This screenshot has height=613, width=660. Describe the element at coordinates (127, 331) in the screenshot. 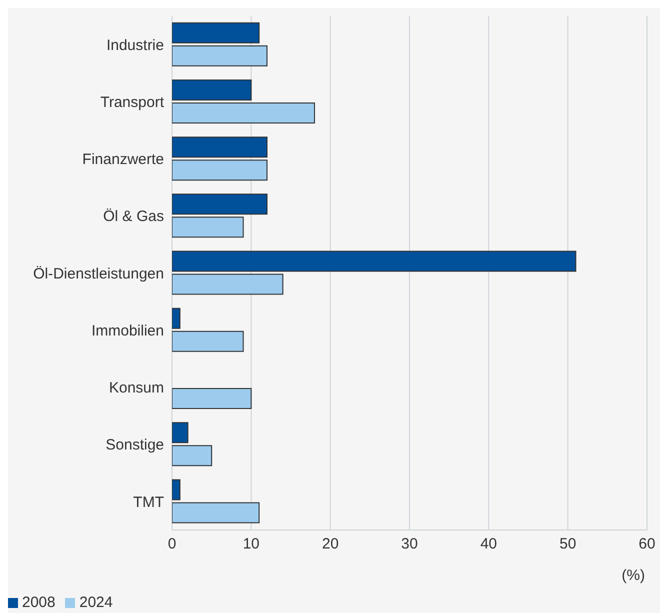

I see `y-tick-label: Immobilien` at that location.